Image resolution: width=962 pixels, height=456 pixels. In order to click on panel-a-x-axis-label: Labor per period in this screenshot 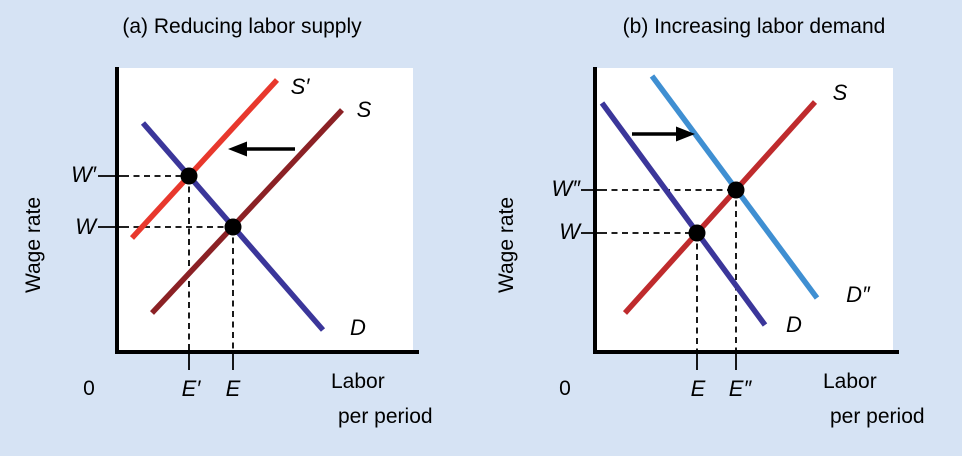, I will do `click(382, 399)`.